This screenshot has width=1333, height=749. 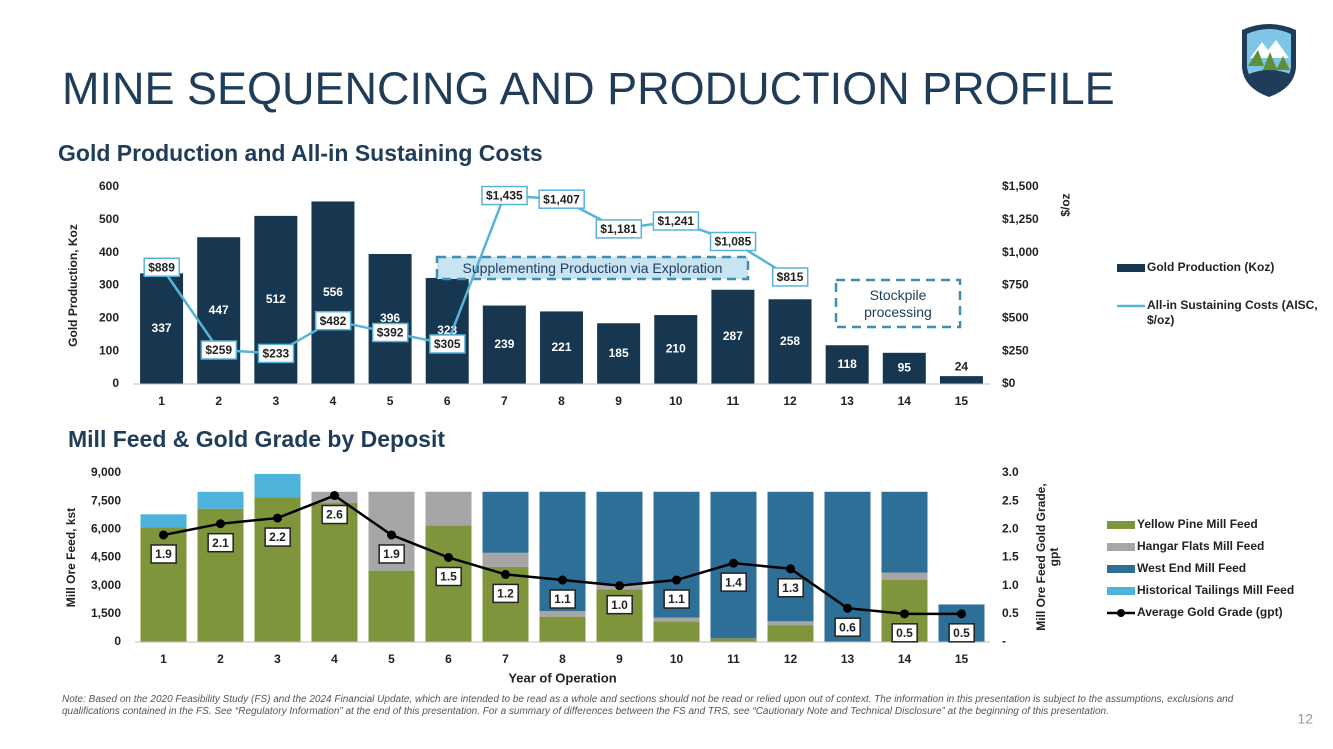 What do you see at coordinates (1211, 267) in the screenshot?
I see `legend-label: Gold Production (Koz)` at bounding box center [1211, 267].